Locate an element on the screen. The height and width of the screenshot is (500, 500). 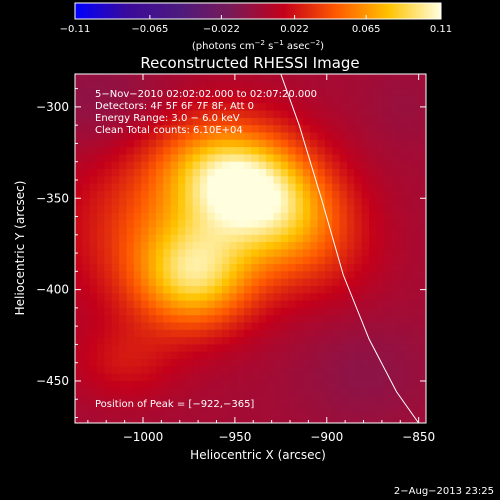
x-axis-label: Heliocentric X (arcsec) is located at coordinates (258, 455).